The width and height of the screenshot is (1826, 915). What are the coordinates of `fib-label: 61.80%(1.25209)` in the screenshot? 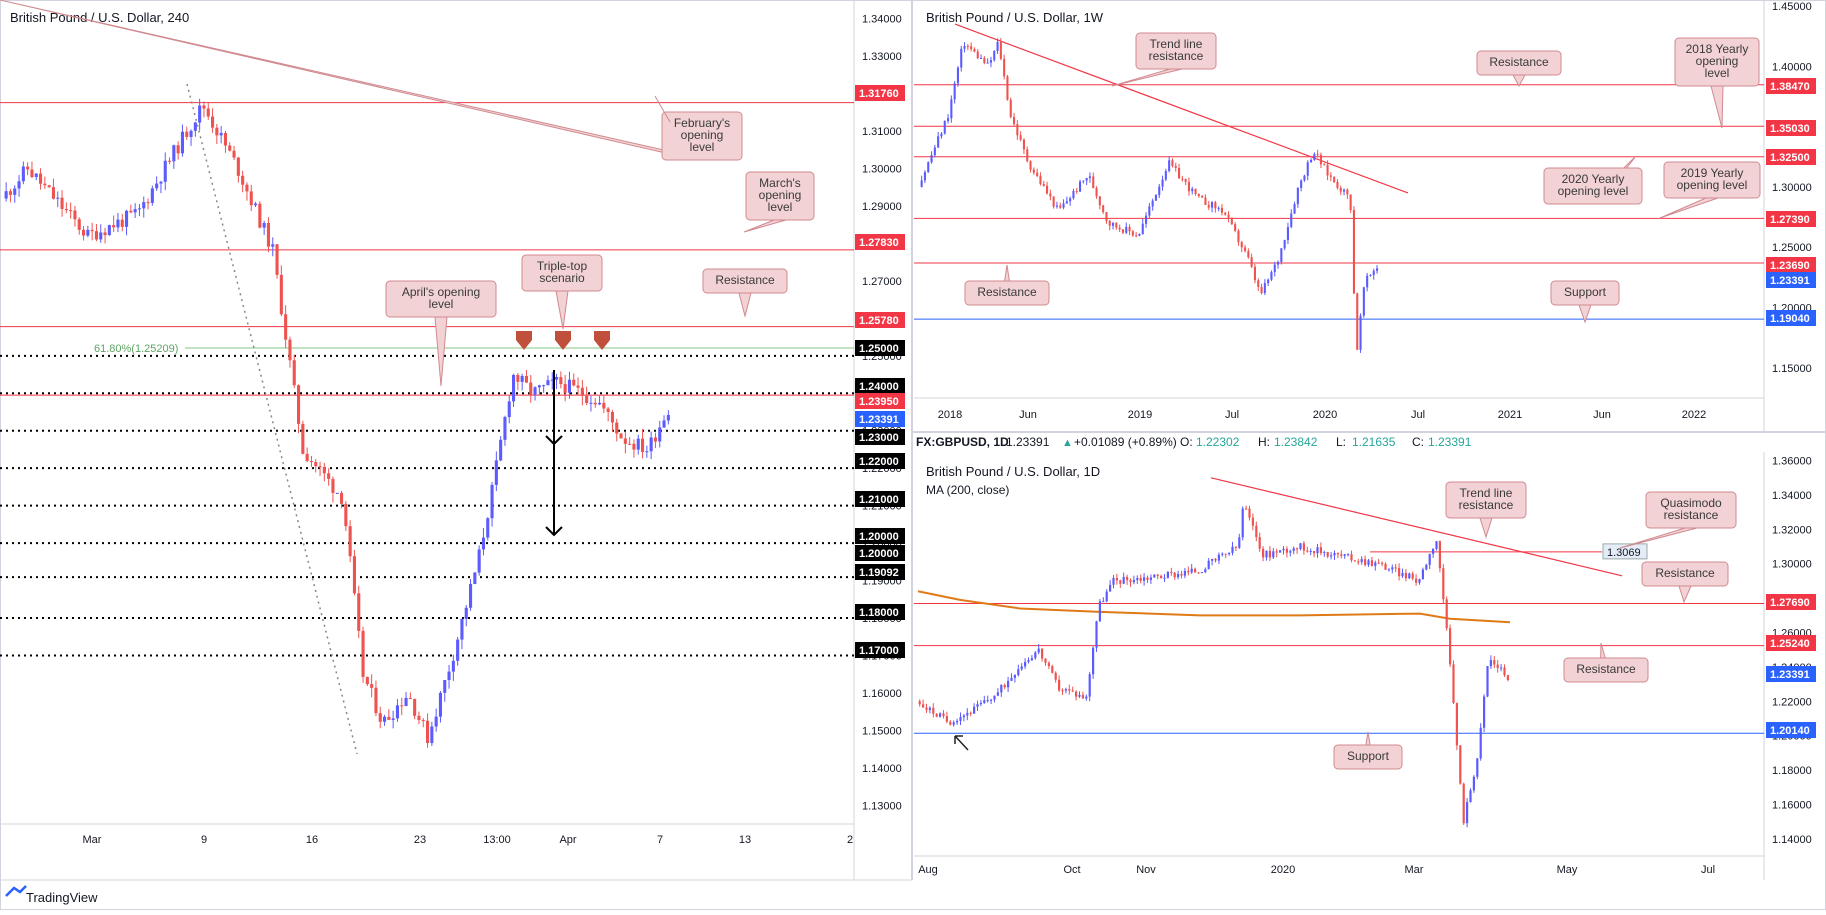 It's located at (136, 349).